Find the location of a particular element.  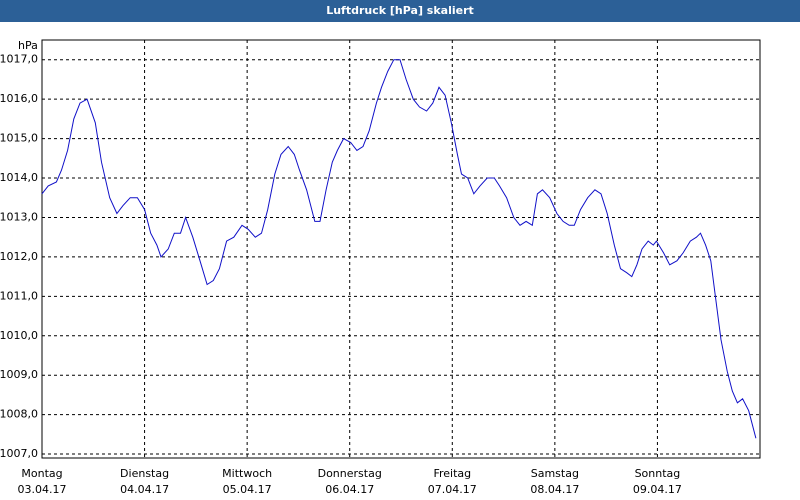

x-tick-label: Freitag is located at coordinates (452, 473).